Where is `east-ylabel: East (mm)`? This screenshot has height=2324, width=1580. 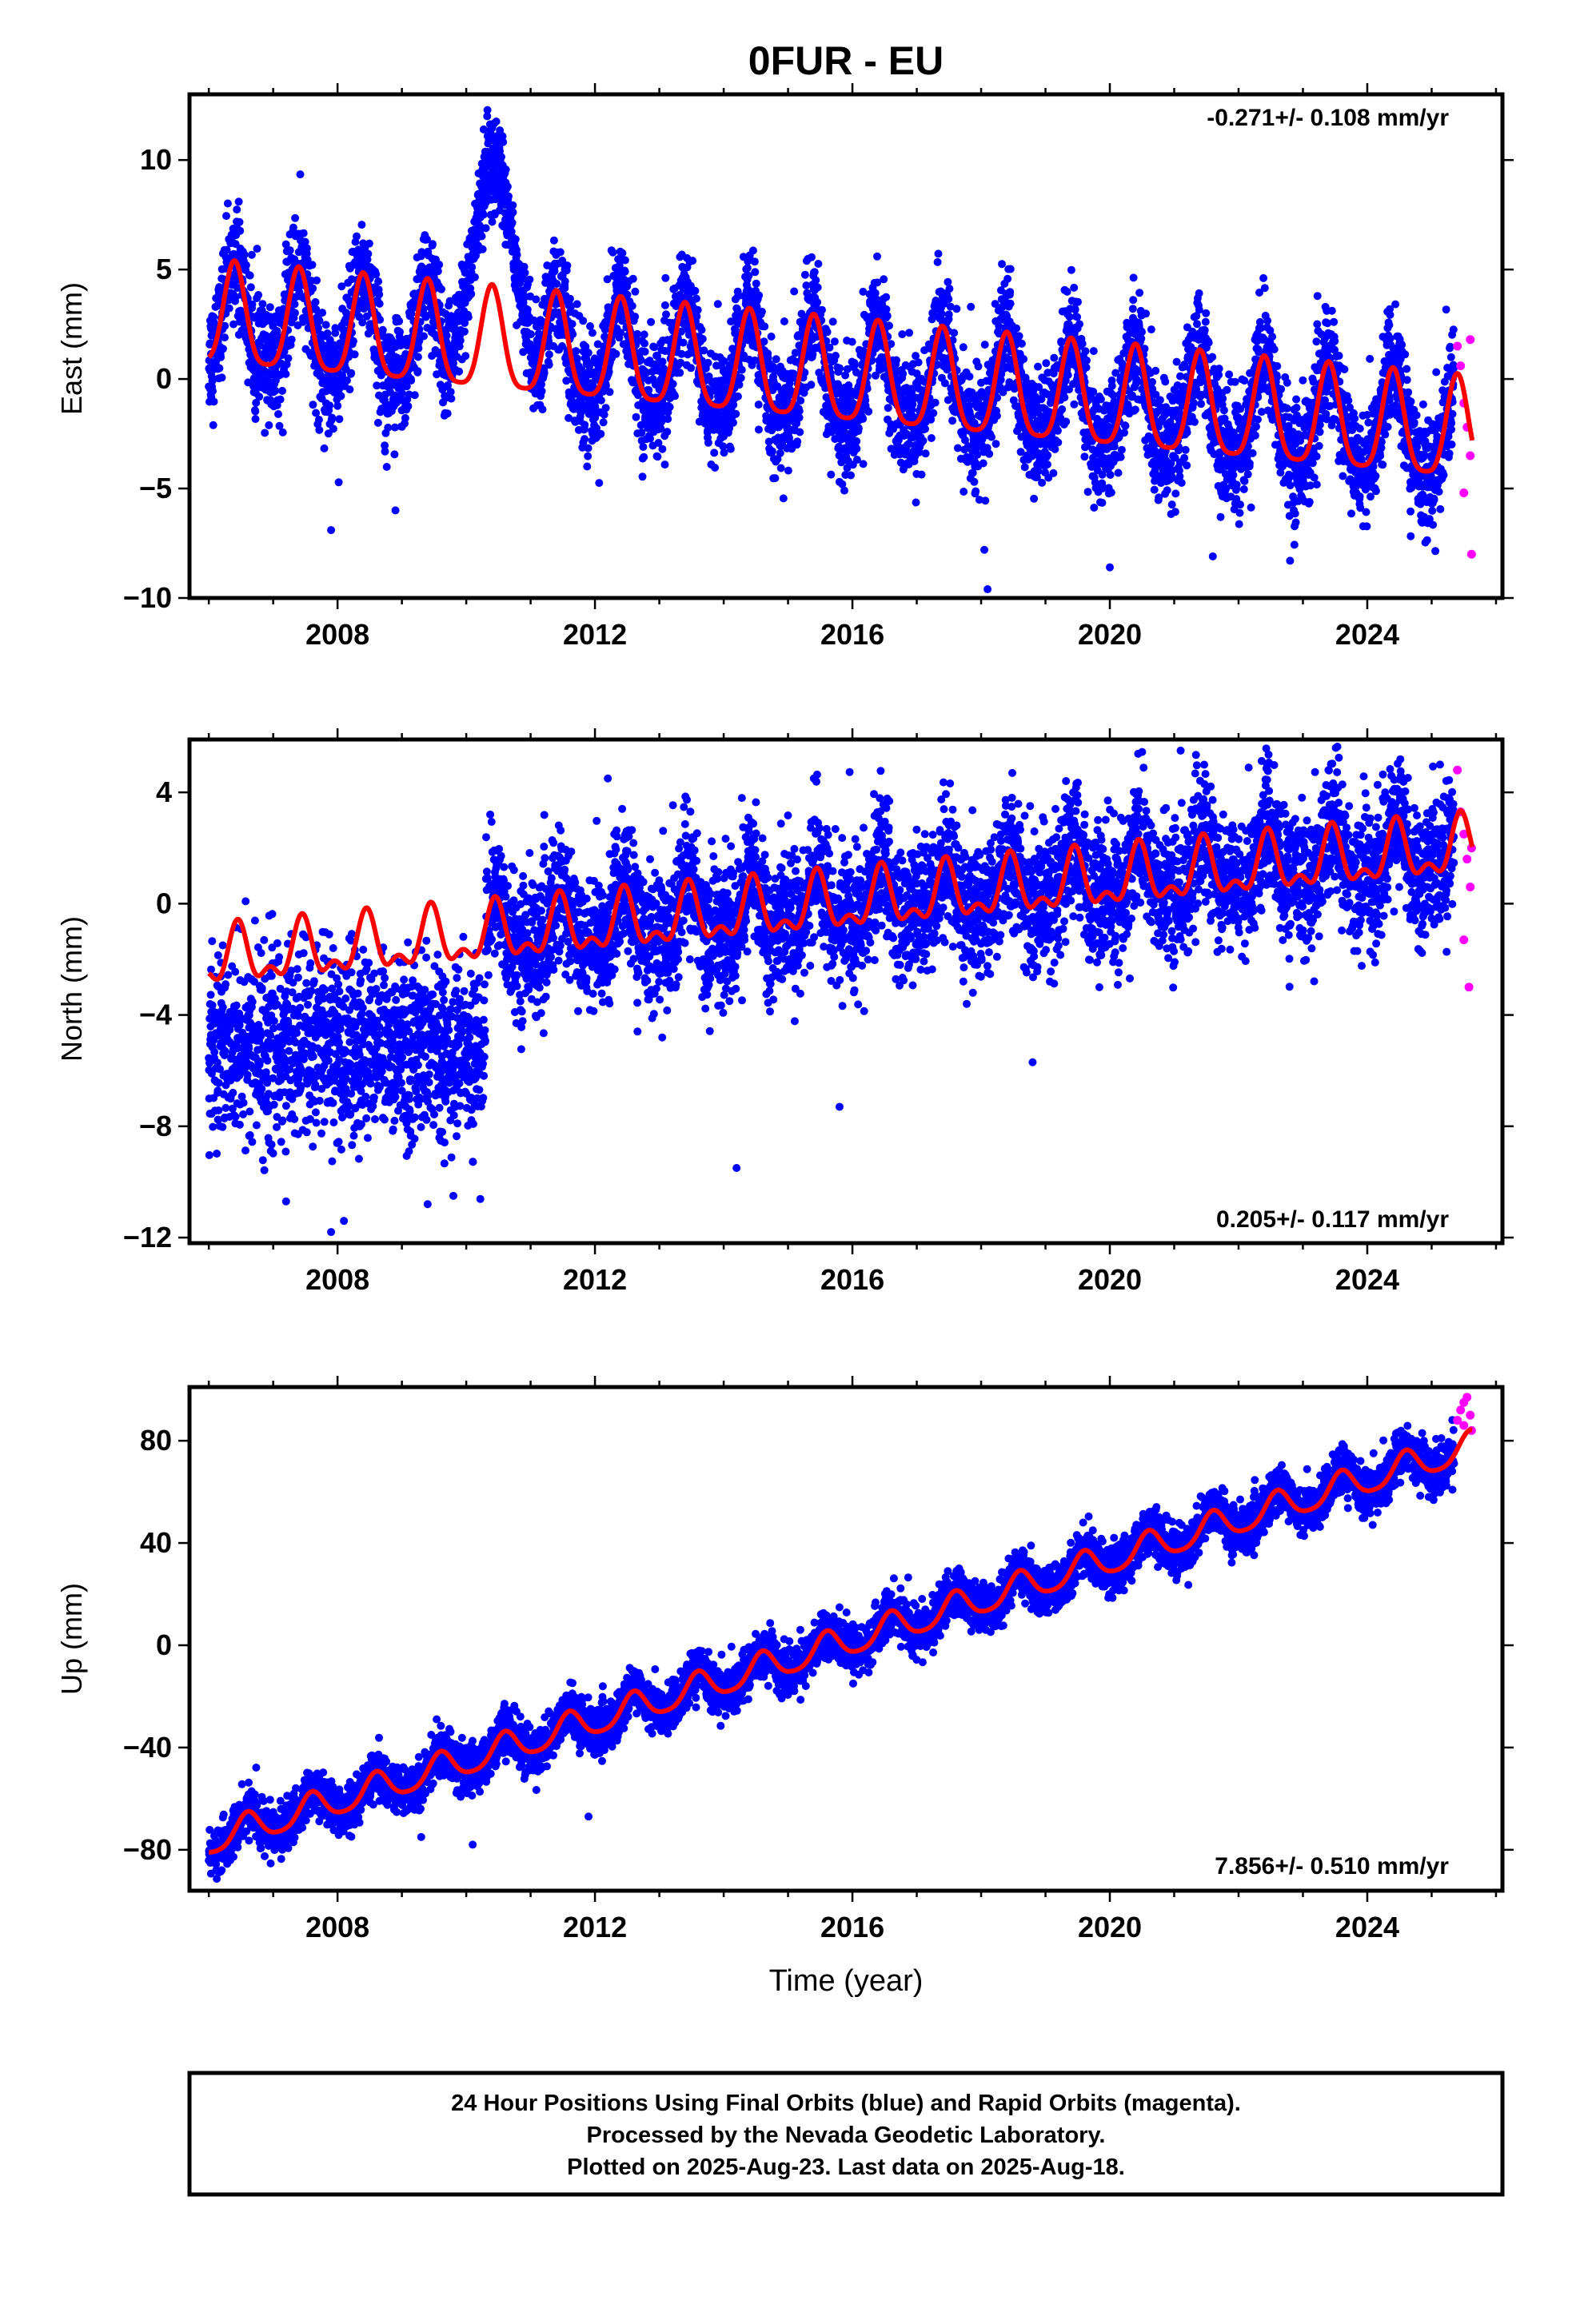 east-ylabel: East (mm) is located at coordinates (72, 348).